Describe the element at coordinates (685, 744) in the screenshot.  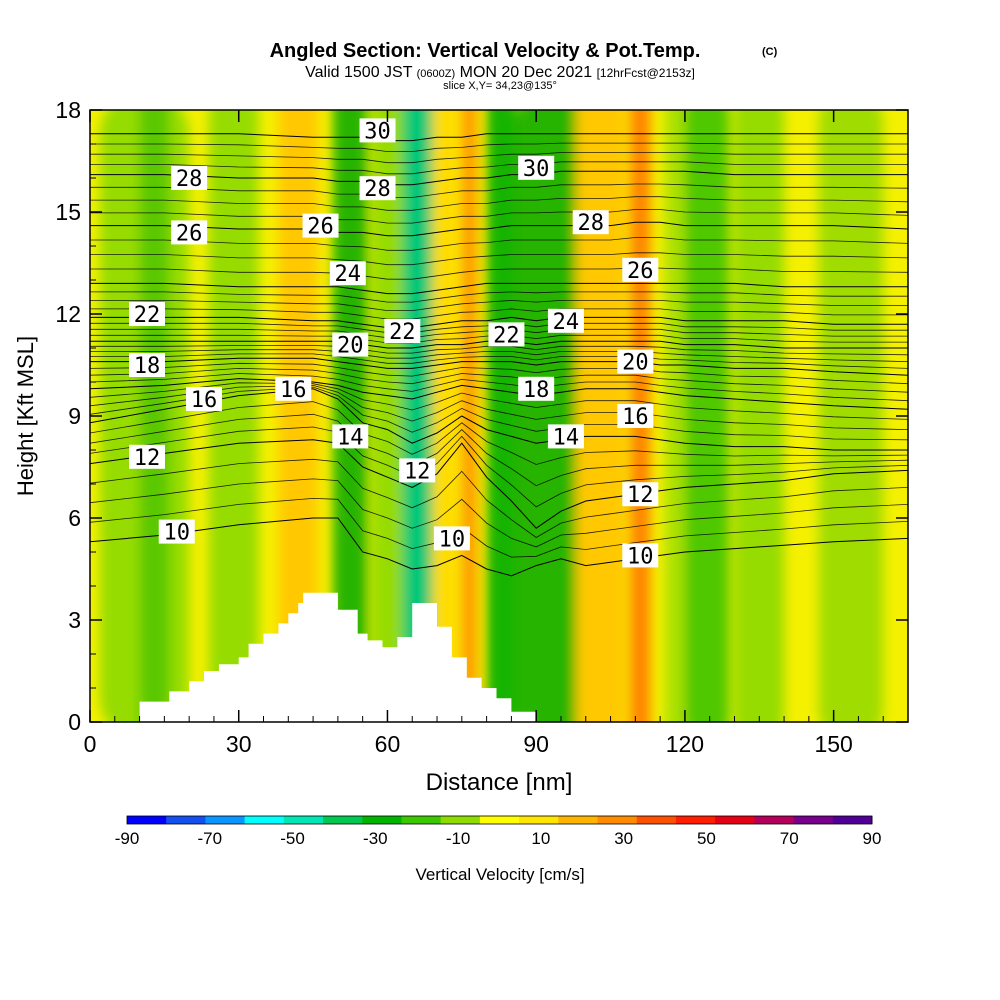
I see `x-tick-label: 120` at that location.